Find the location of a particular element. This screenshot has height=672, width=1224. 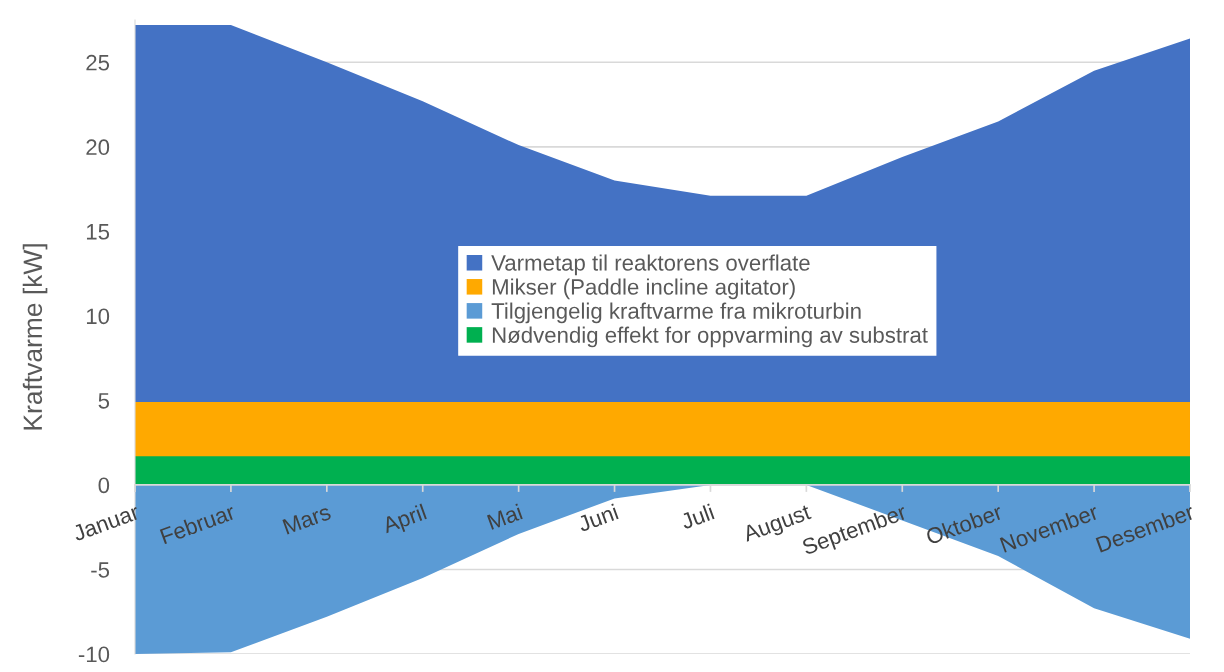

legend-label: Tilgjengelig kraftvarme fra mikroturbin is located at coordinates (676, 313).